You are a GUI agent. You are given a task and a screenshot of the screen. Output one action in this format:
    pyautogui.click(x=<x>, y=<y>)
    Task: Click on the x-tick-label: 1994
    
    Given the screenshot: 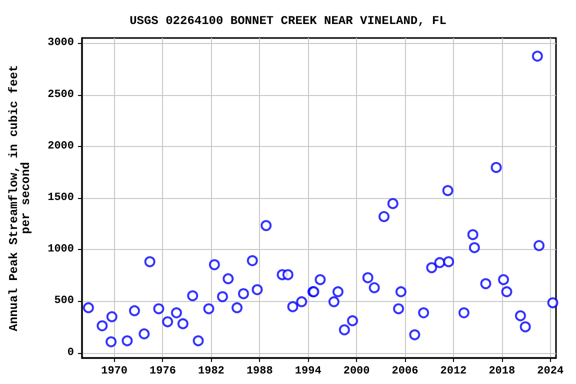 What is the action you would take?
    pyautogui.click(x=308, y=372)
    